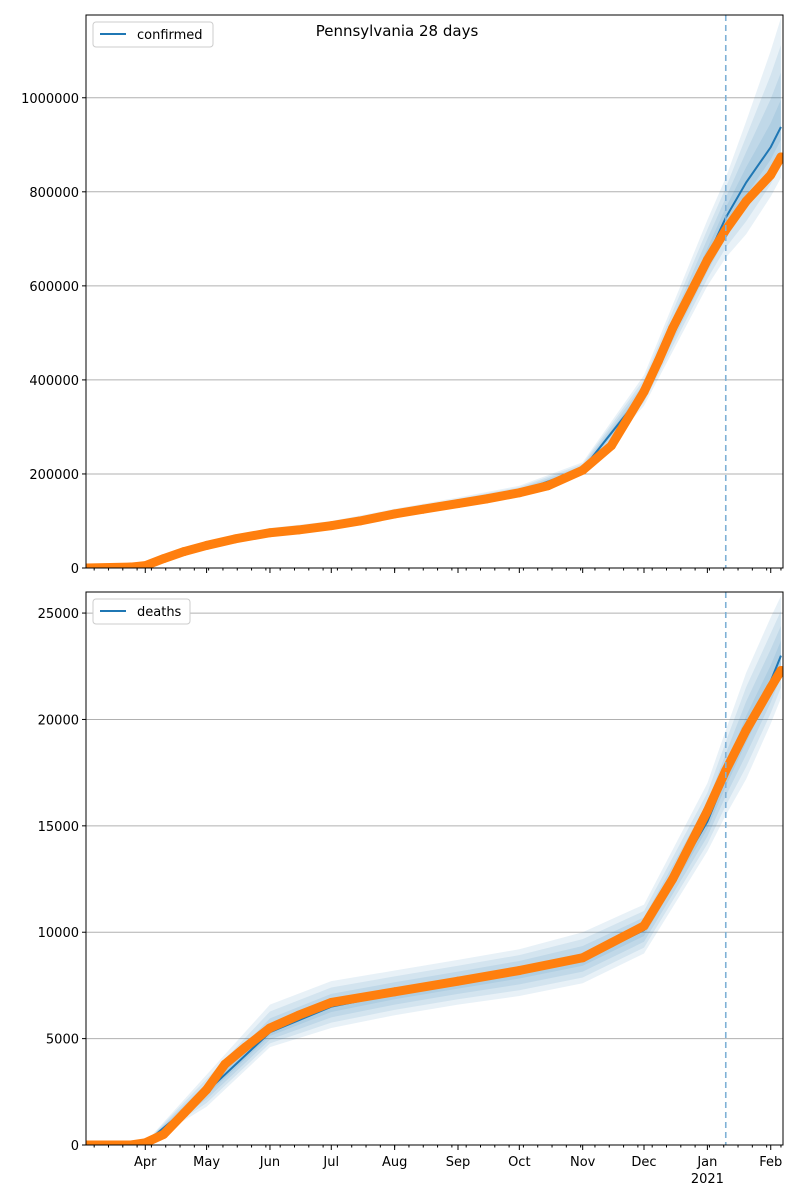 The height and width of the screenshot is (1200, 800). I want to click on y-tick-label: 200000, so click(54, 475).